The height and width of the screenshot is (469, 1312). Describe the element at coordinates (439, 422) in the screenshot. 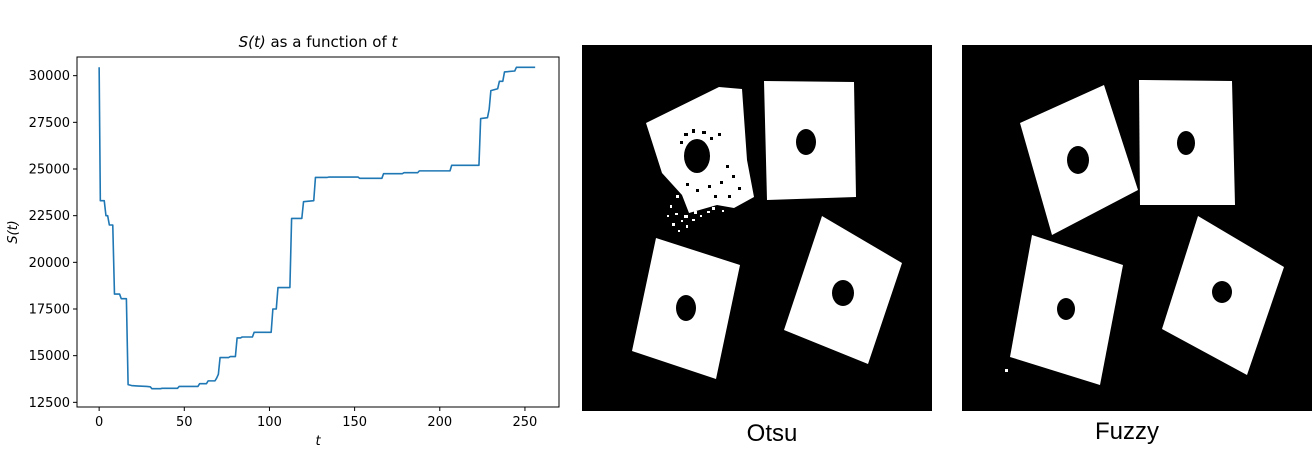

I see `x-tick-label: 200` at that location.